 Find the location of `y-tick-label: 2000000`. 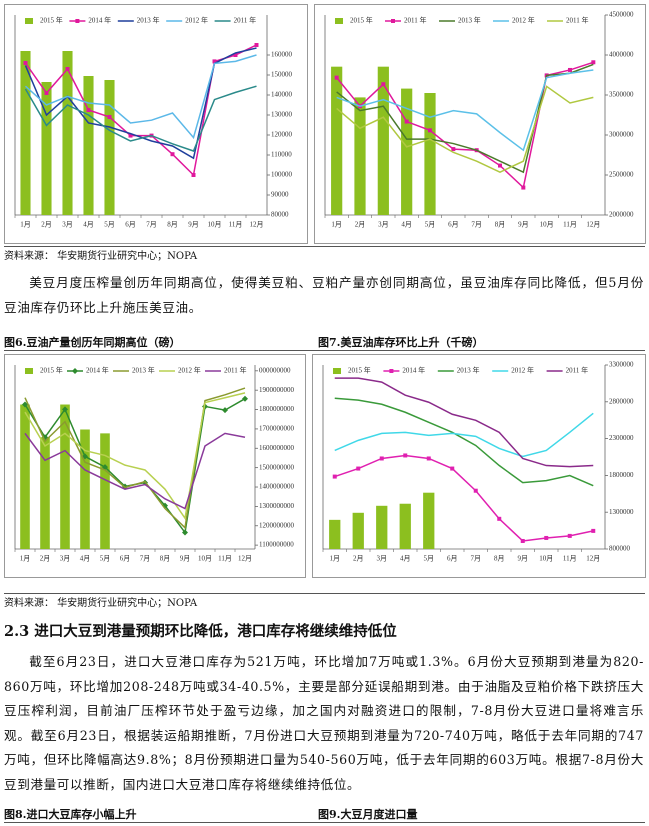

y-tick-label: 2000000 is located at coordinates (621, 215).